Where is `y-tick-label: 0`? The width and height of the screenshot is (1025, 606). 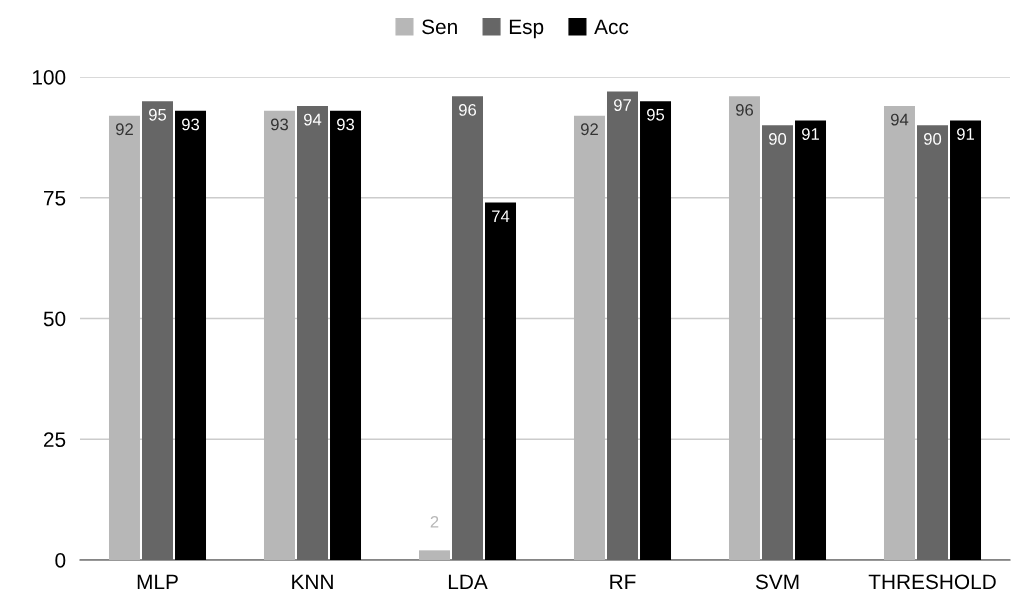
y-tick-label: 0 is located at coordinates (60, 560).